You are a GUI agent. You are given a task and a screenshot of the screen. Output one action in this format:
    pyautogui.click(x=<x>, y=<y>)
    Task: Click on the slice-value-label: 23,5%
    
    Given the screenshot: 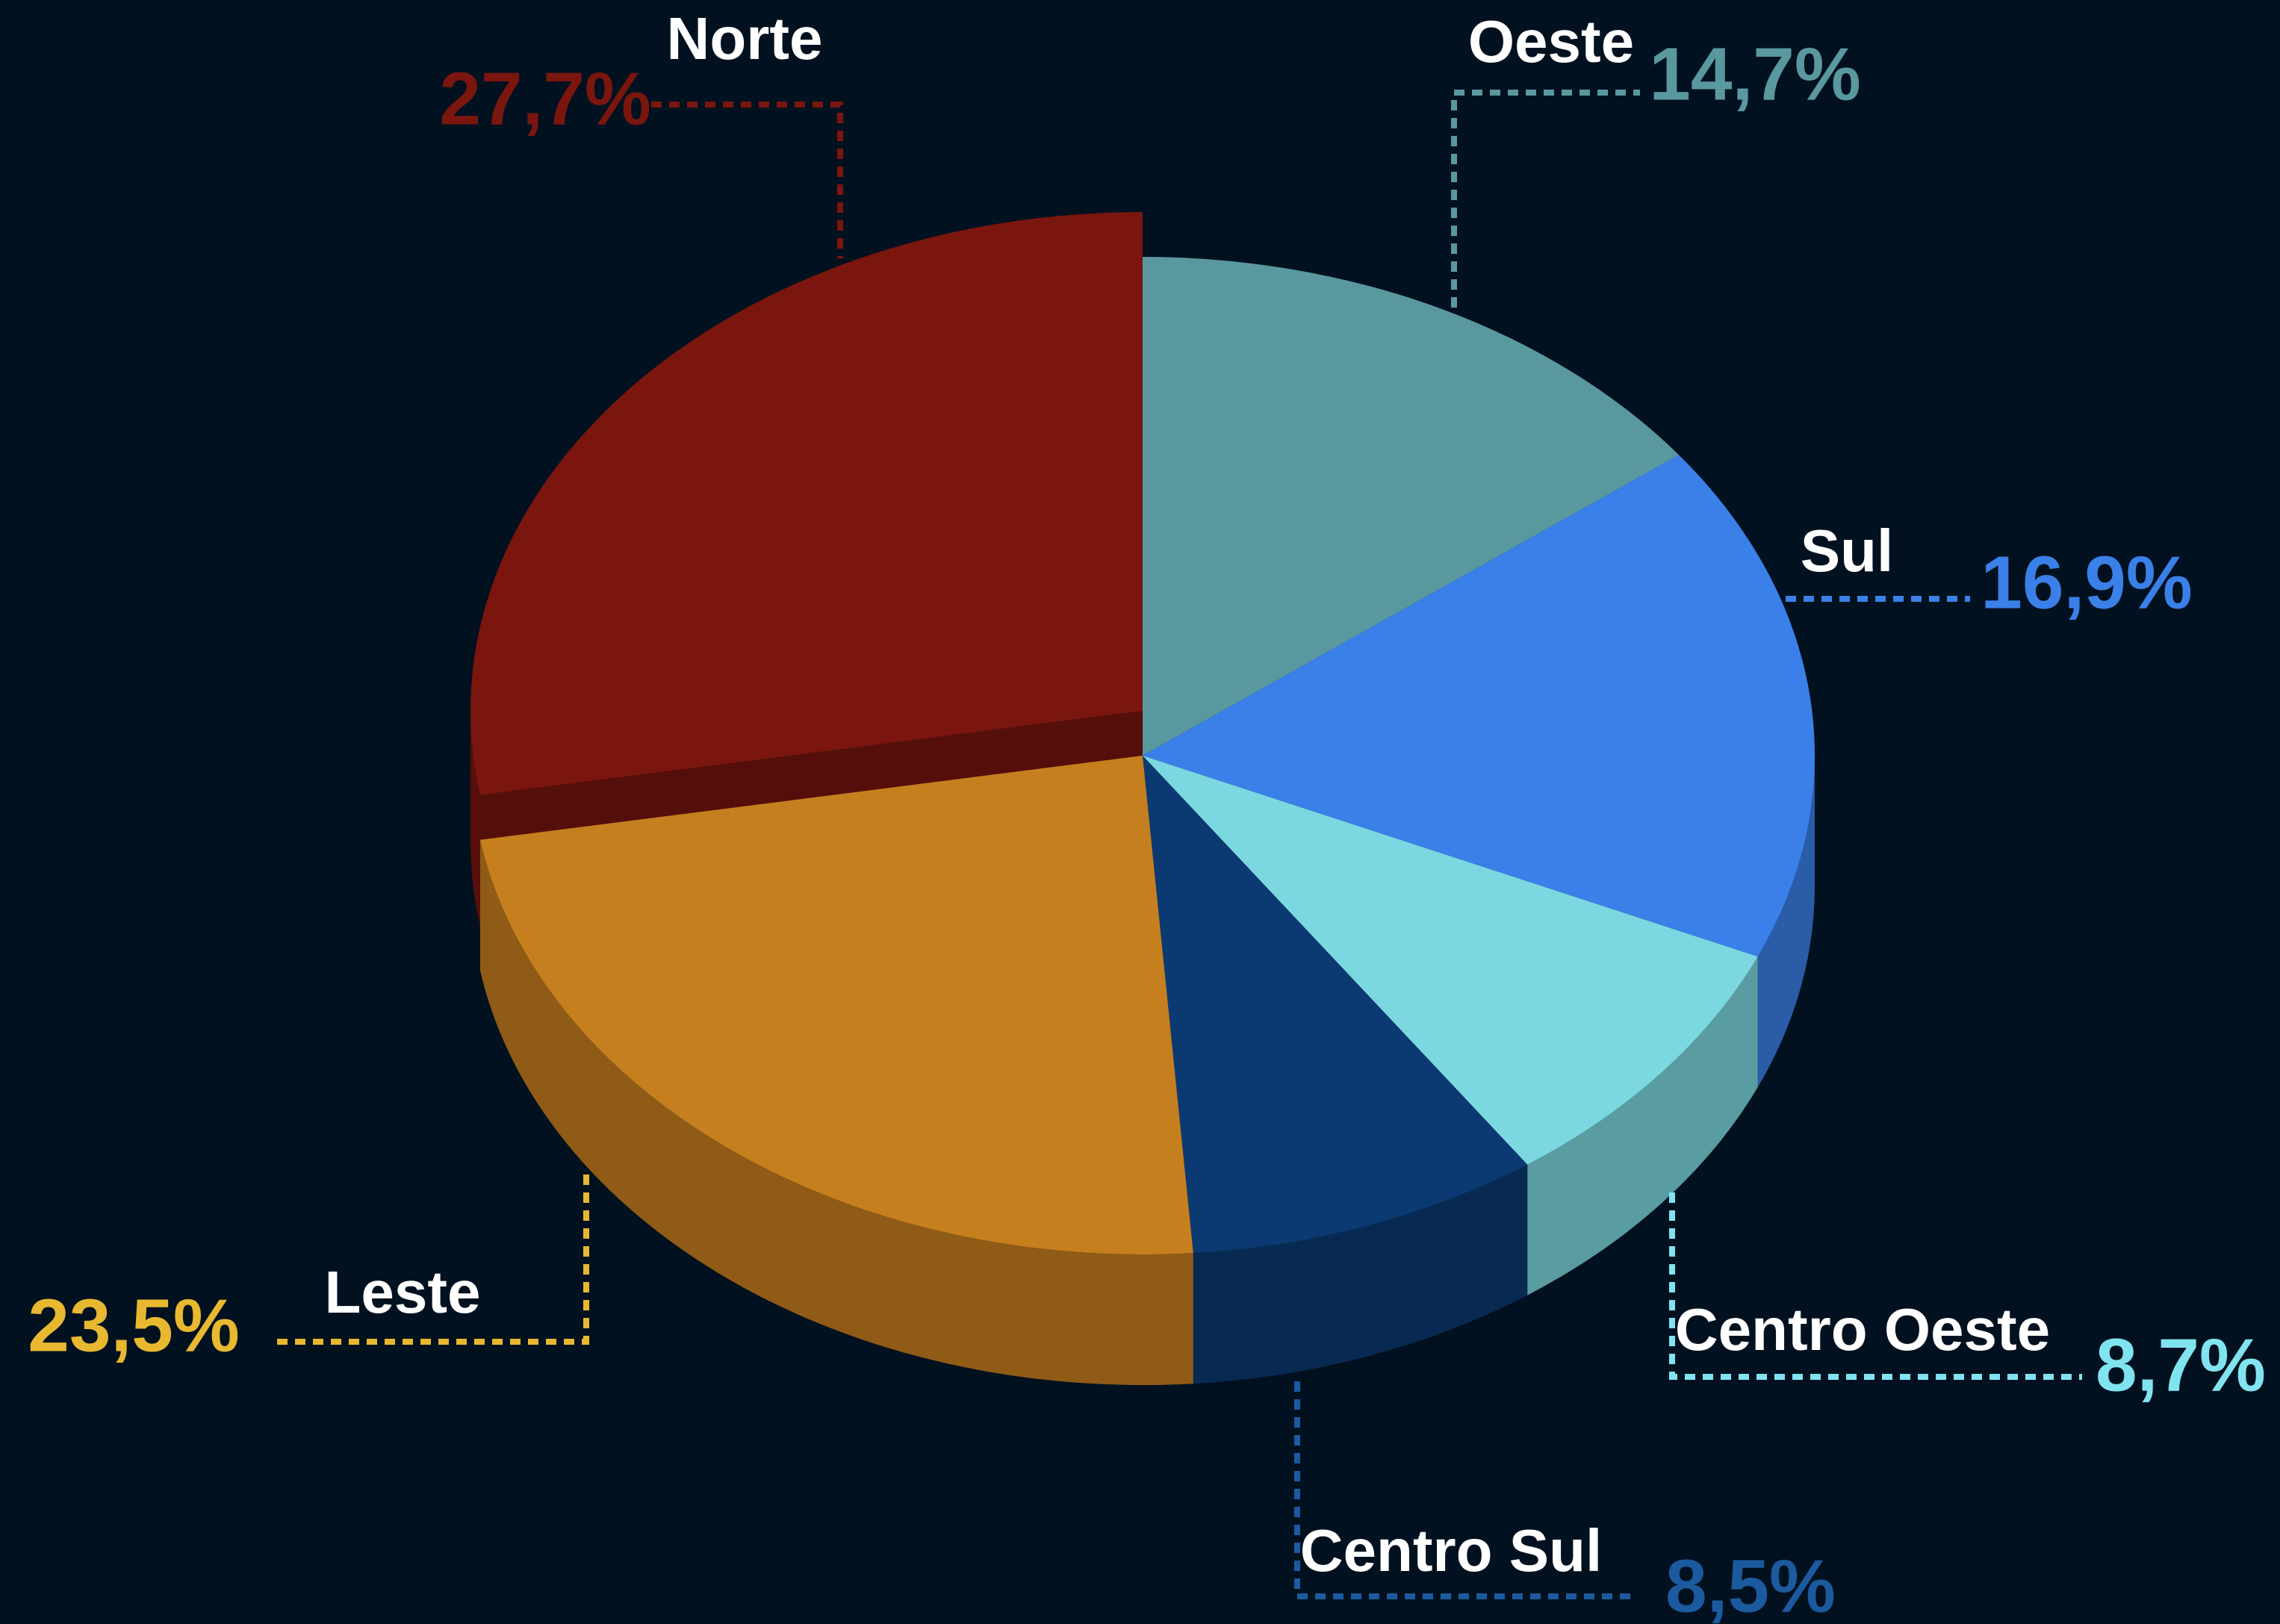 What is the action you would take?
    pyautogui.click(x=134, y=1325)
    